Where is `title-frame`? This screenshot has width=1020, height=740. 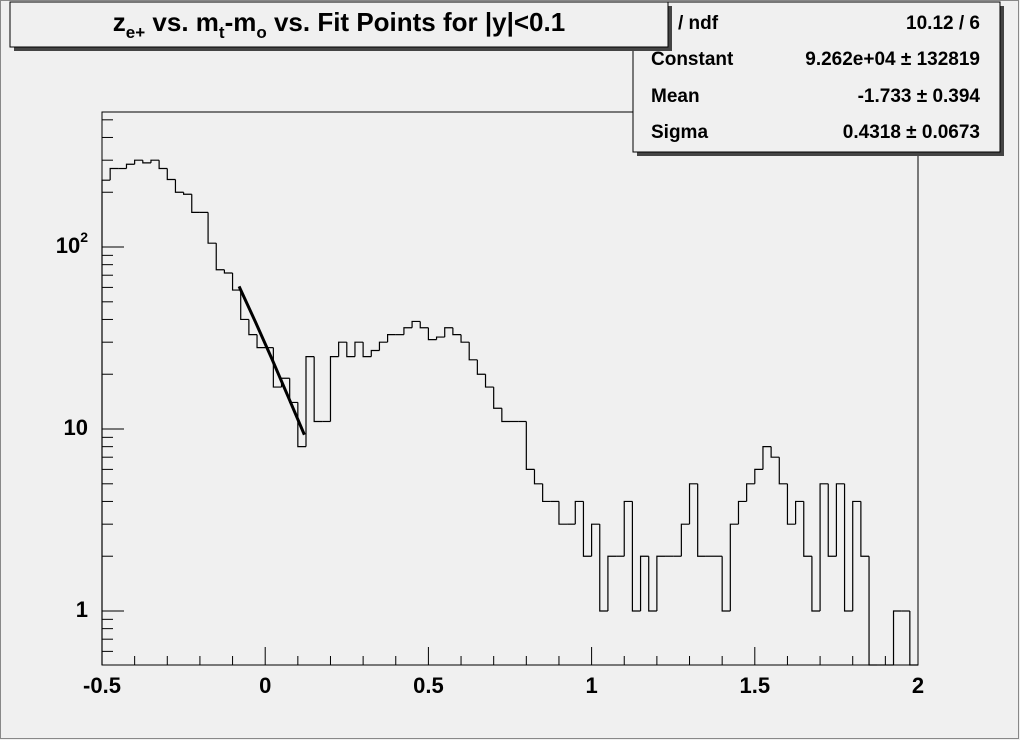
title-frame is located at coordinates (339, 24).